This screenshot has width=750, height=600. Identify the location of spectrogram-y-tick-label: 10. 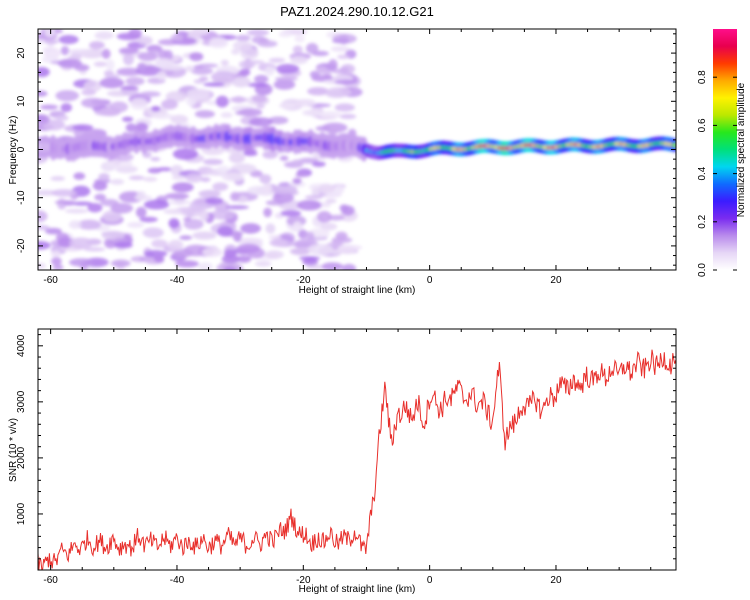
(21, 101).